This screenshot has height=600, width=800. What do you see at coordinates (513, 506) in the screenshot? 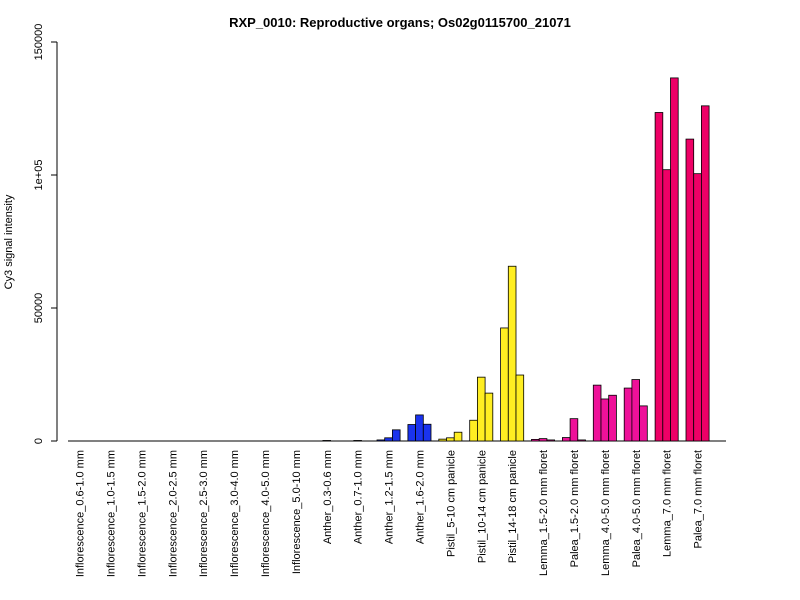
I see `x-tick-label: Pistil_14-18 cm panicle` at bounding box center [513, 506].